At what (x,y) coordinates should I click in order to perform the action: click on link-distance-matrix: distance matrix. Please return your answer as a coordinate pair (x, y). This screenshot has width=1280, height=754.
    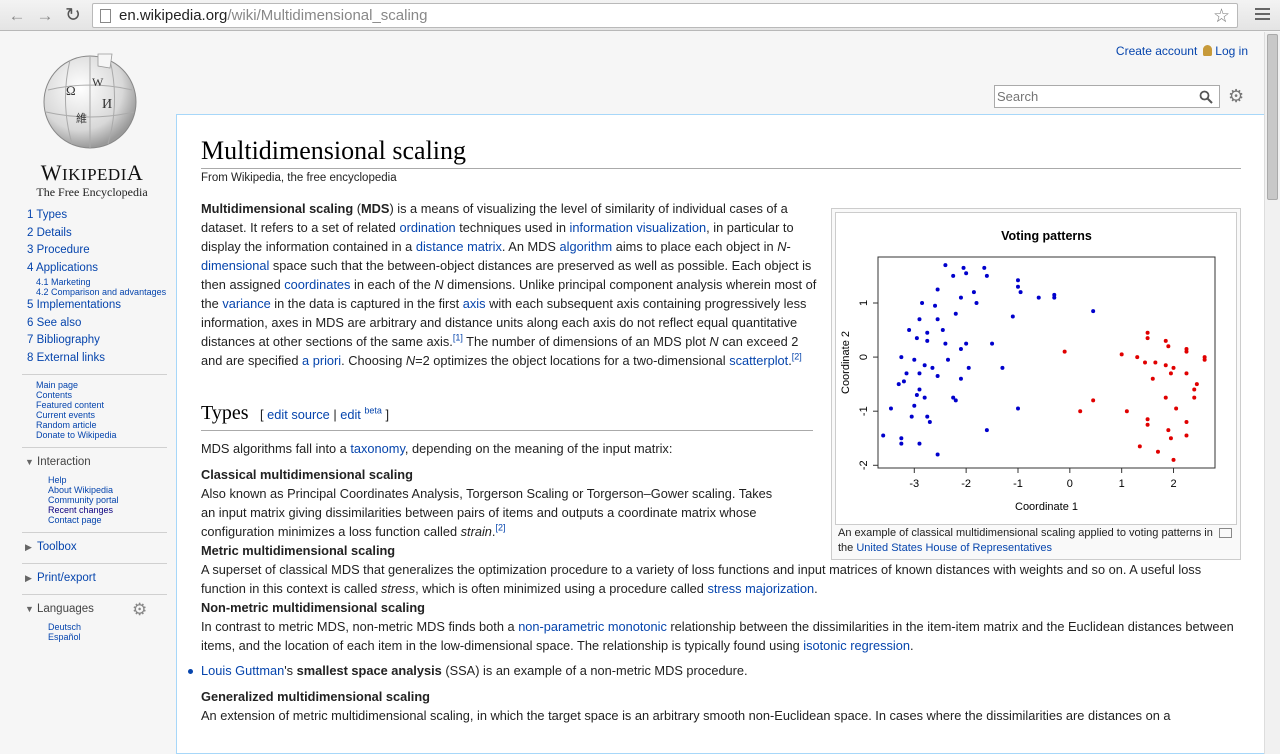
    Looking at the image, I should click on (458, 246).